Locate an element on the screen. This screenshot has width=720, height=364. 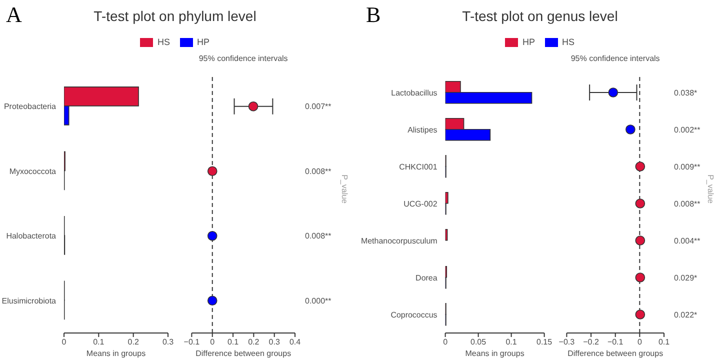
text: 0.009** is located at coordinates (687, 167).